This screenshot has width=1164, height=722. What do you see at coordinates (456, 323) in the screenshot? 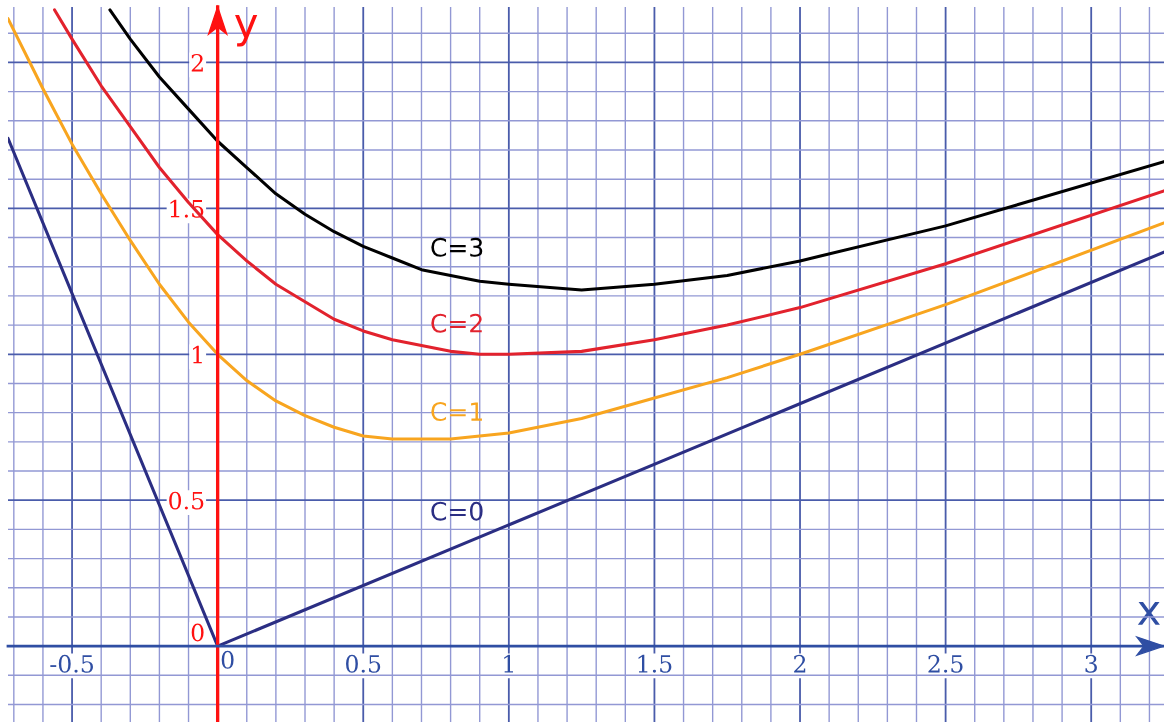
I see `series-label: C=2` at bounding box center [456, 323].